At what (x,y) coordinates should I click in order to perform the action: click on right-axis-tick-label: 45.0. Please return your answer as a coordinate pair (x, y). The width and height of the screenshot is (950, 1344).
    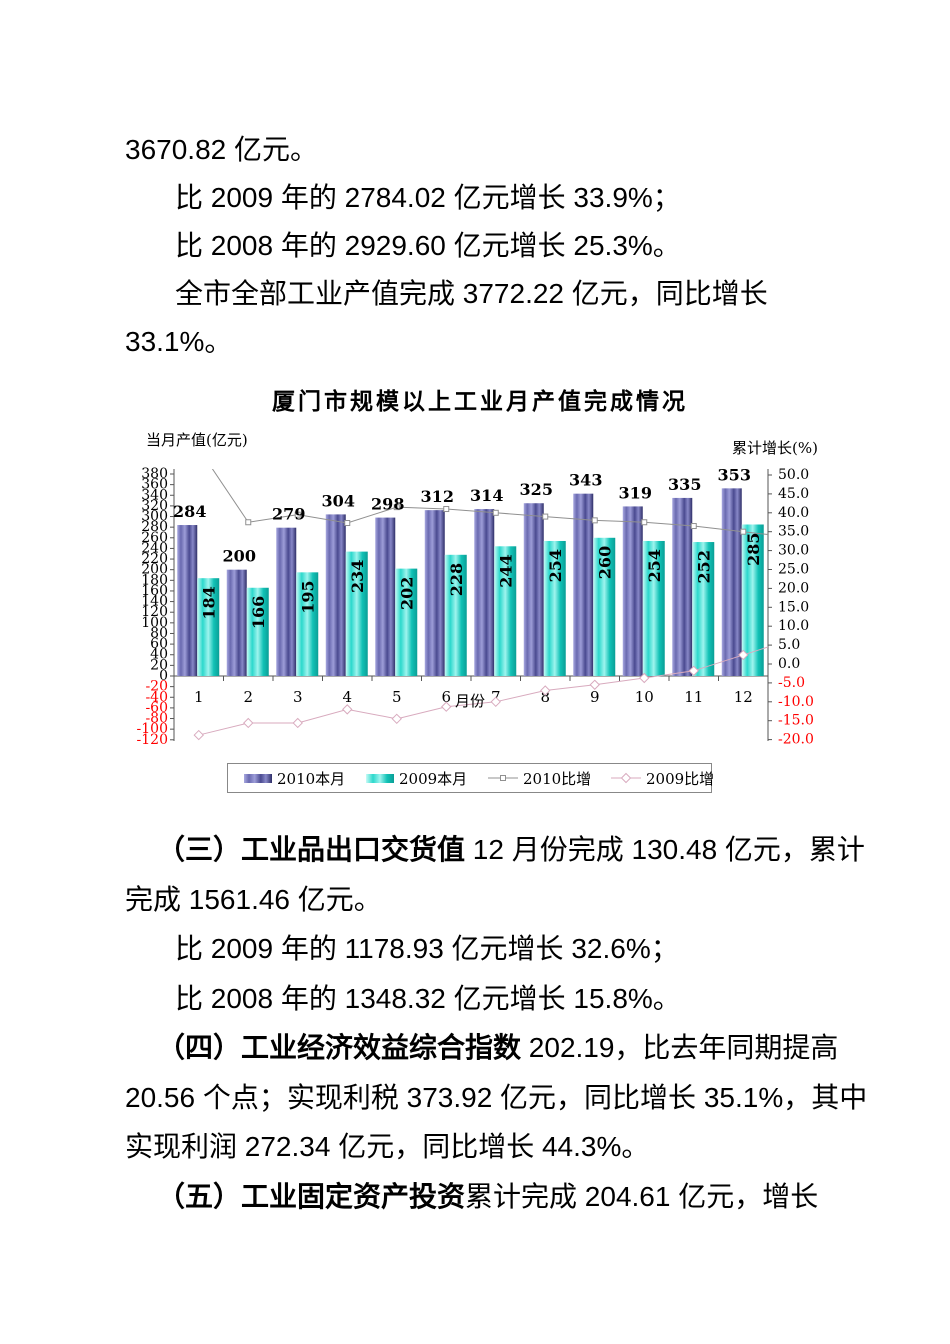
    Looking at the image, I should click on (793, 494).